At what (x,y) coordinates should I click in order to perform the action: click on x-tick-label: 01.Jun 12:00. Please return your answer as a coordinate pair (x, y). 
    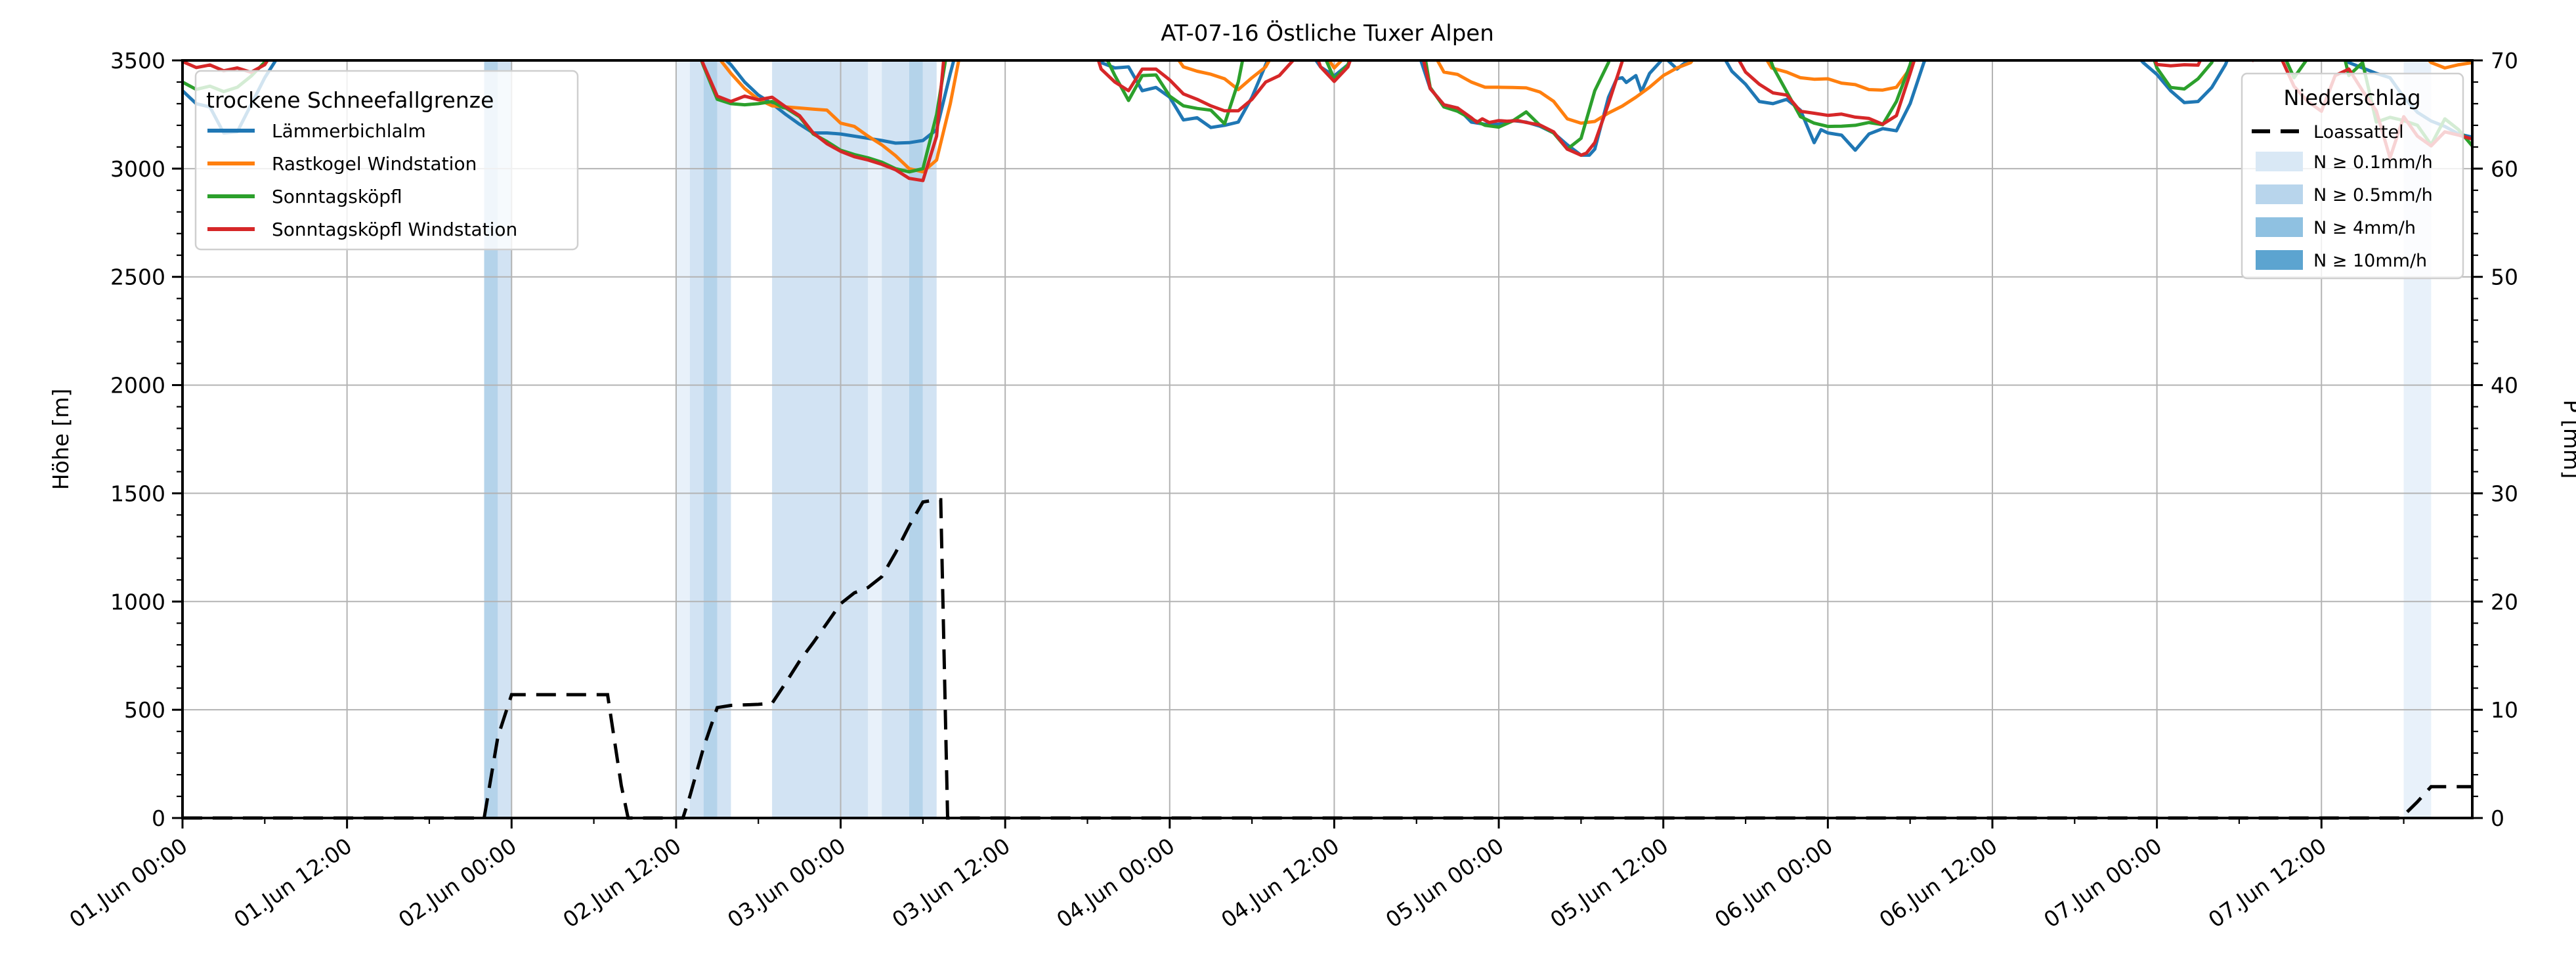
    Looking at the image, I should click on (292, 883).